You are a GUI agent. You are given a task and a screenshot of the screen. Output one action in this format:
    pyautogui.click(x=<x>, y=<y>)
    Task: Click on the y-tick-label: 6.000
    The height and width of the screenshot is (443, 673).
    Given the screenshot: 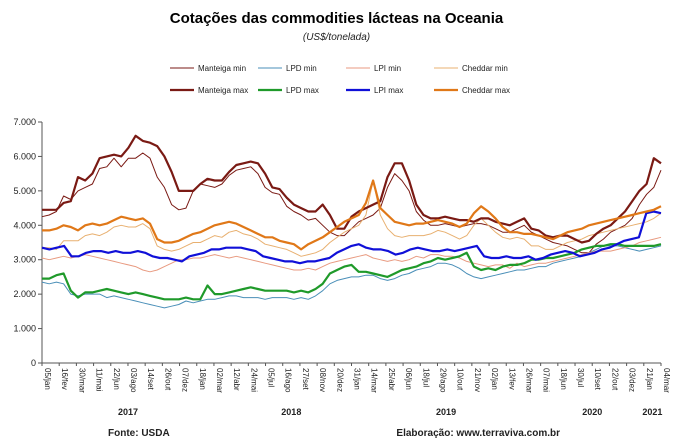 What is the action you would take?
    pyautogui.click(x=24, y=156)
    